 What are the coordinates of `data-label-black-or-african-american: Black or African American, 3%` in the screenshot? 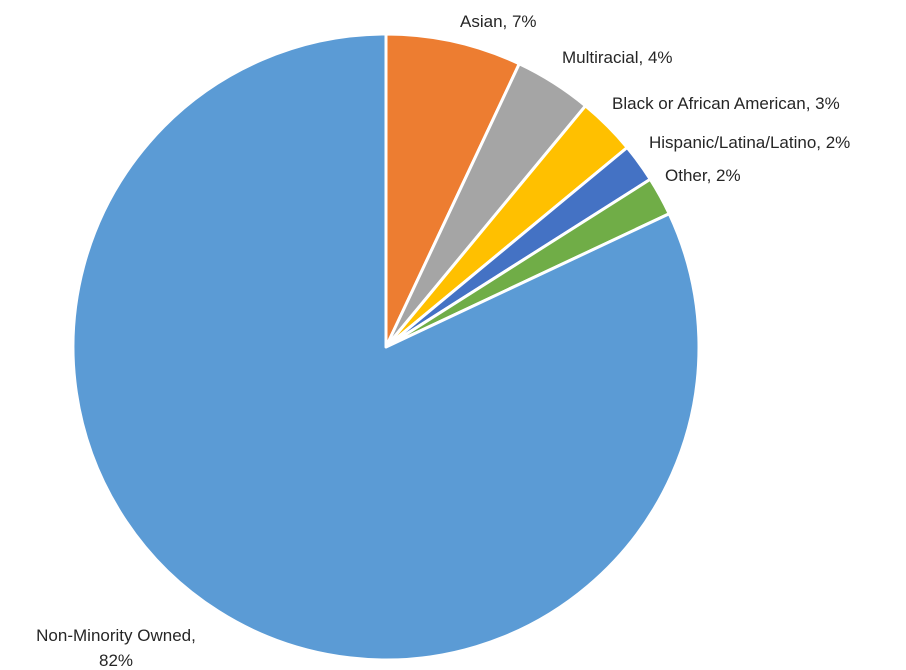 It's located at (726, 103).